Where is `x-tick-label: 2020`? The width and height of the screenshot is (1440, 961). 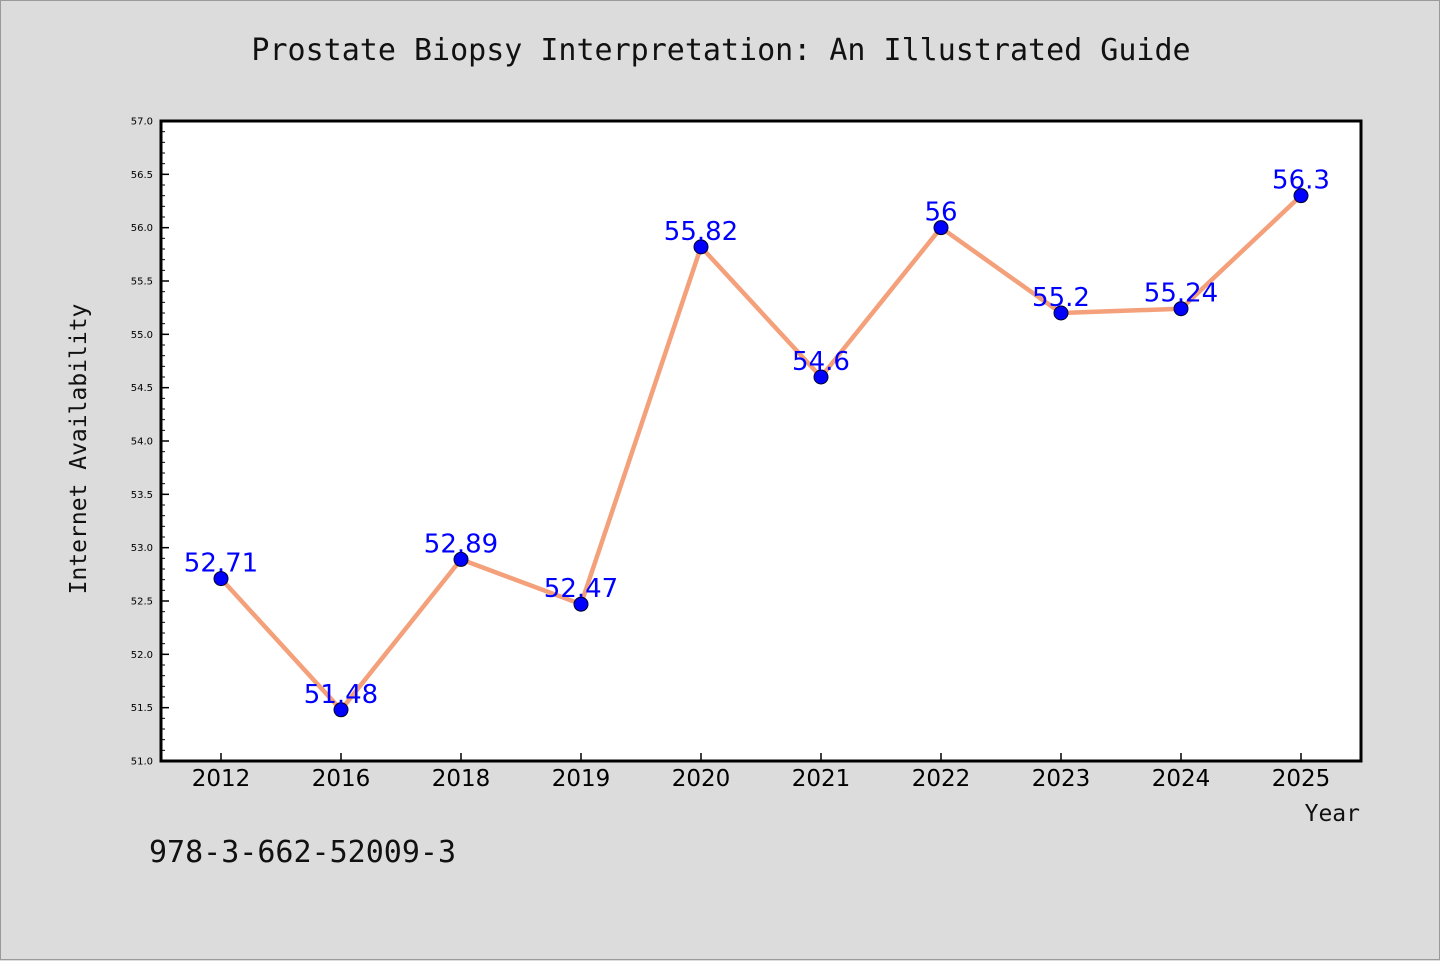 x-tick-label: 2020 is located at coordinates (701, 779).